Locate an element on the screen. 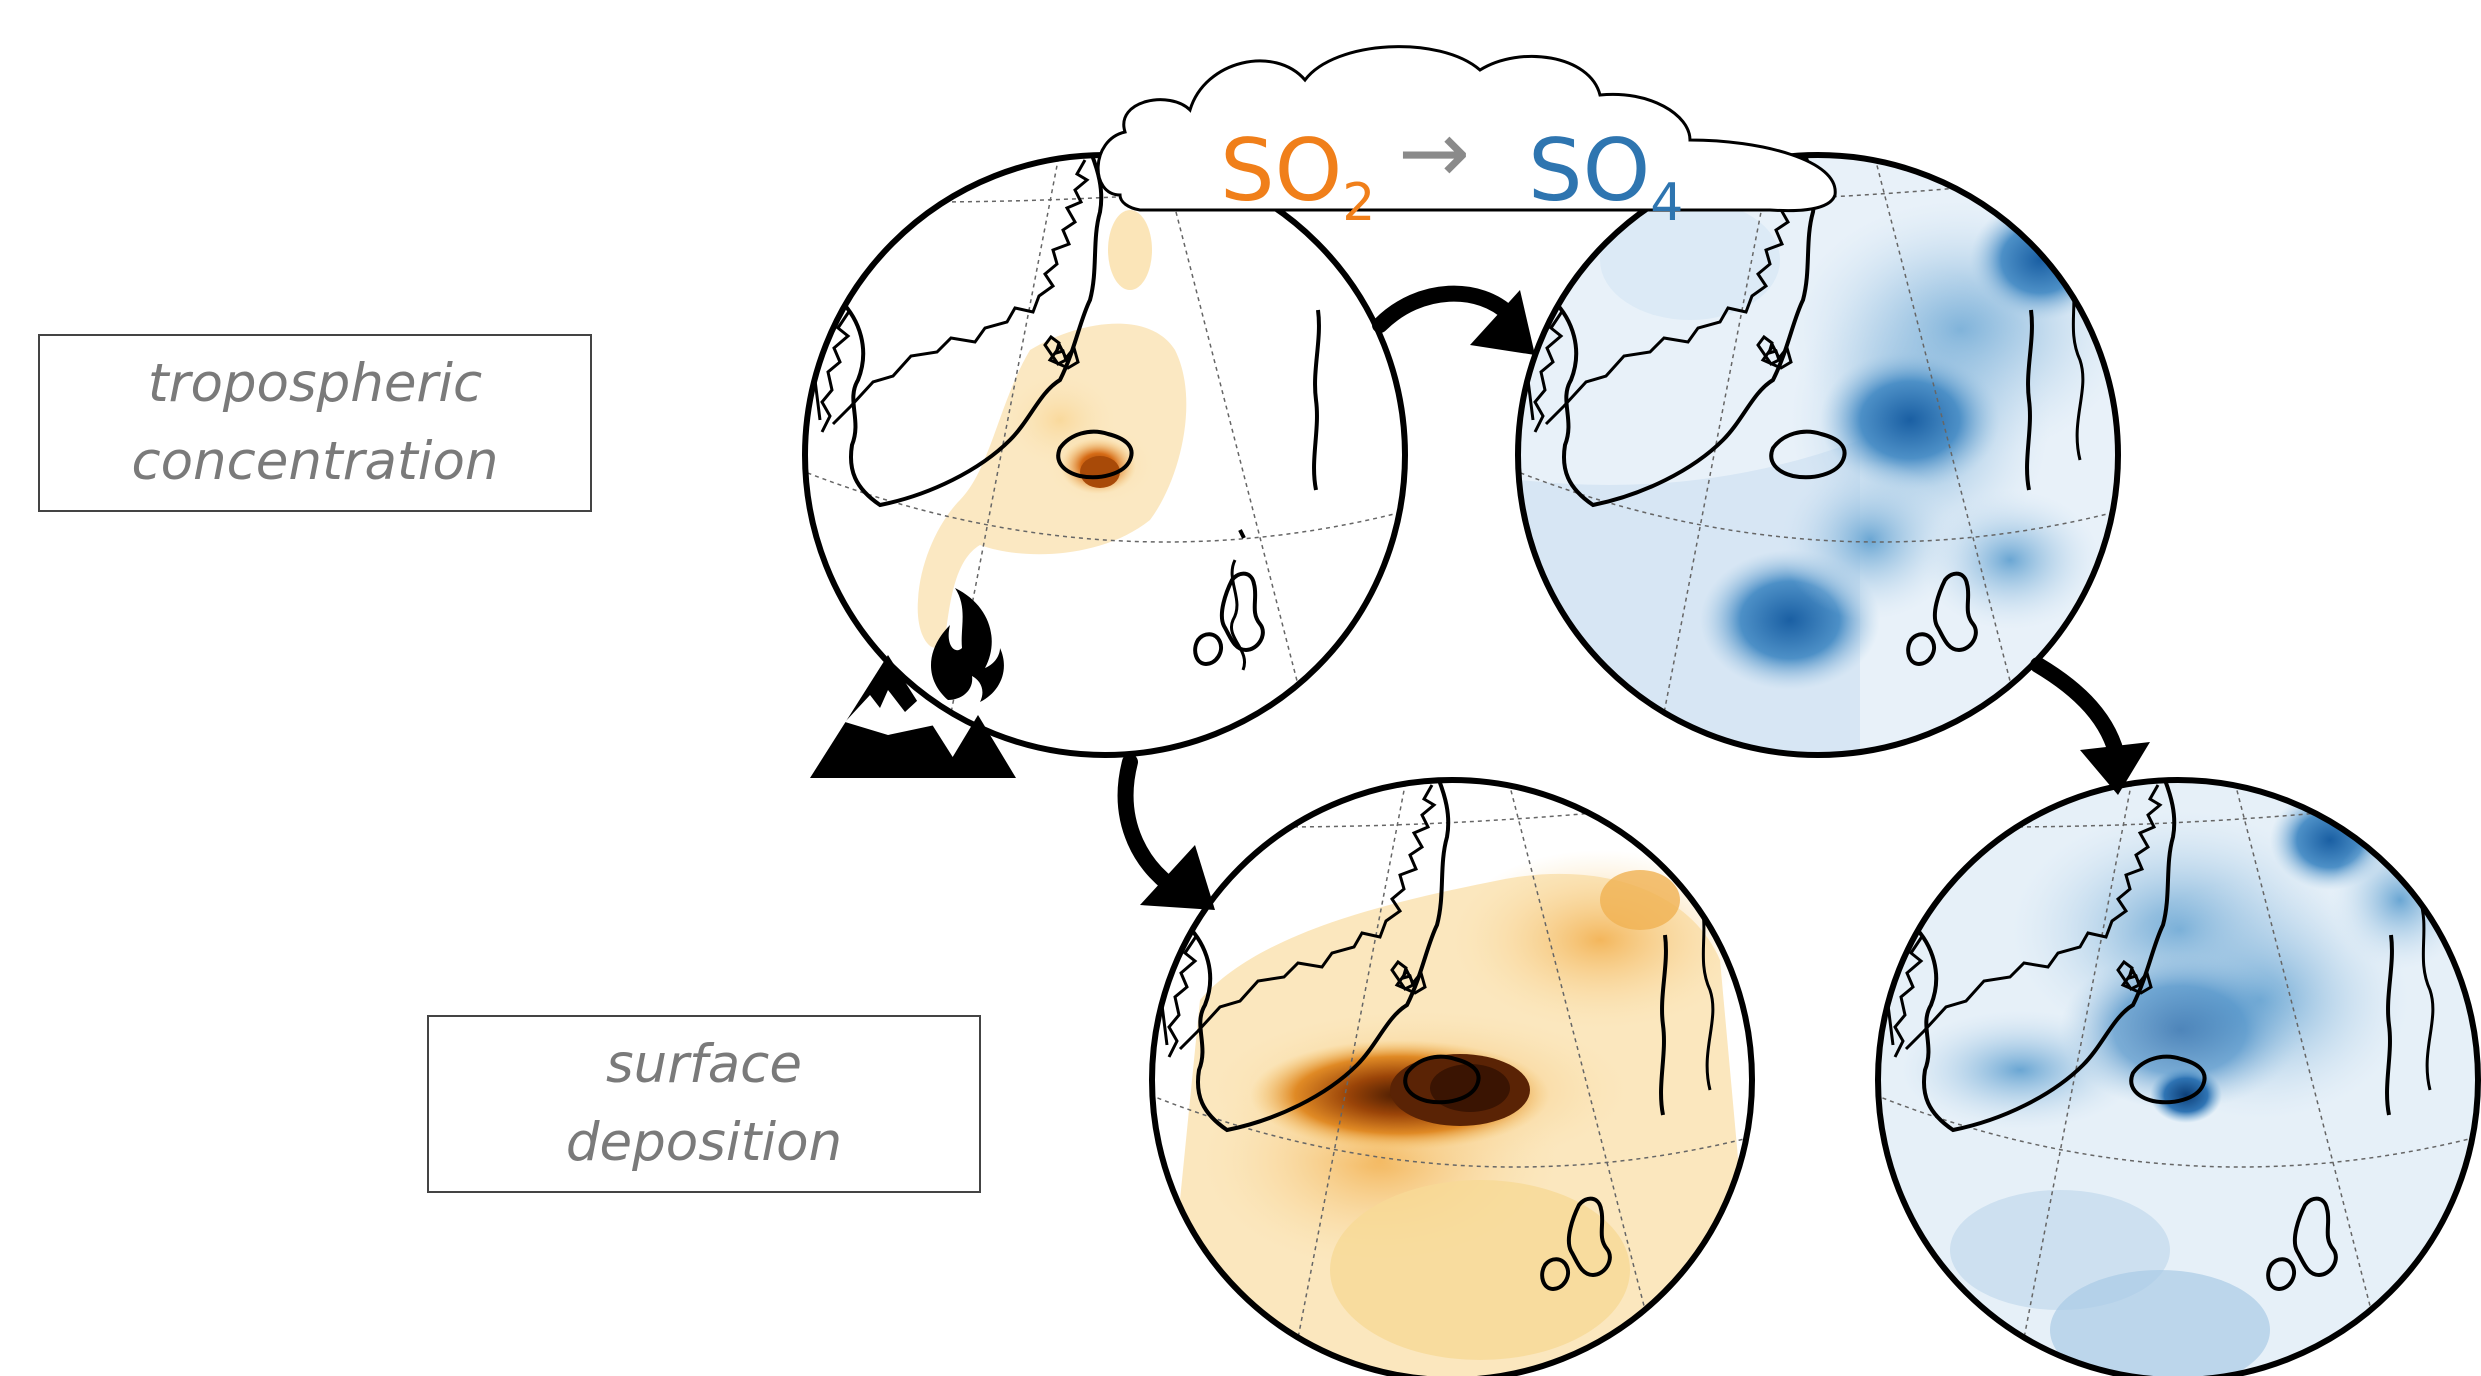 The width and height of the screenshot is (2481, 1376). cloud-reaction: SO2 → SO4 is located at coordinates (1466, 139).